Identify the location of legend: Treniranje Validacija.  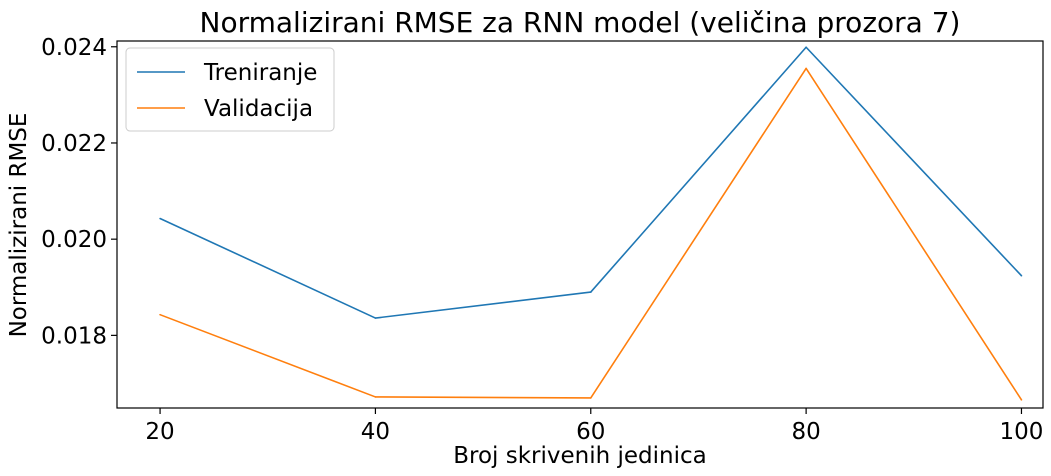
(230, 89).